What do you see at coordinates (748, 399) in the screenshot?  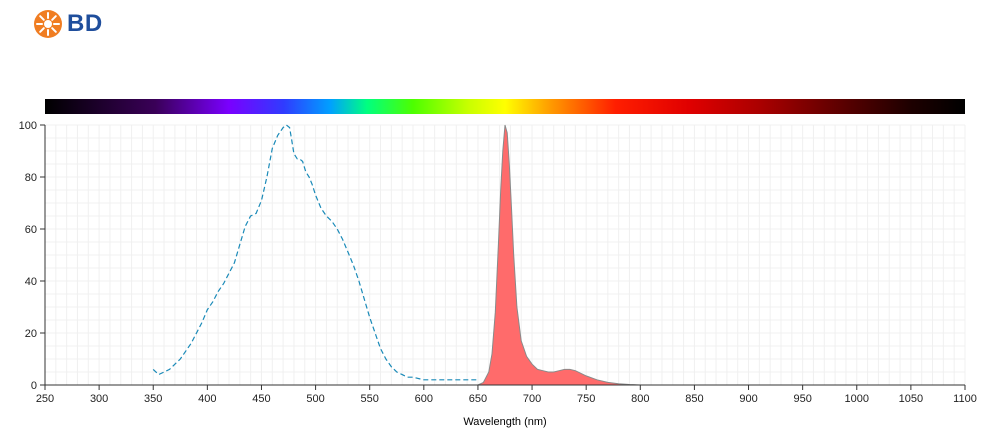 I see `x-tick-label: 900` at bounding box center [748, 399].